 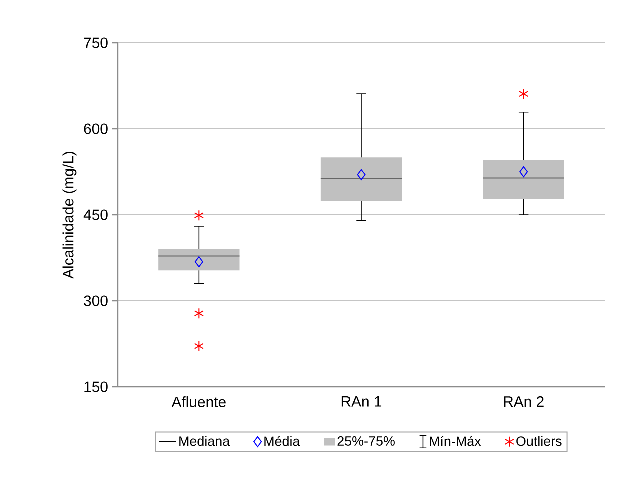 What do you see at coordinates (96, 387) in the screenshot?
I see `y-tick-label: 150` at bounding box center [96, 387].